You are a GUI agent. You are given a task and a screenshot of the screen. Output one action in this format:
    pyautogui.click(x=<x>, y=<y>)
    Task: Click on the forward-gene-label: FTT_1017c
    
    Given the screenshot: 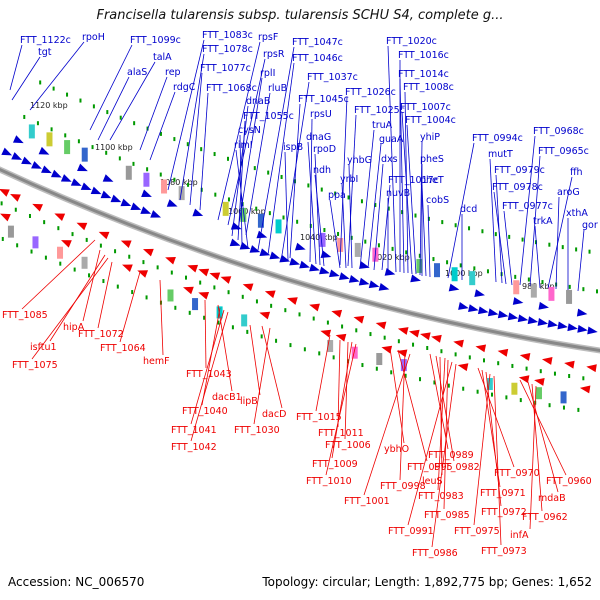 What is the action you would take?
    pyautogui.click(x=413, y=180)
    